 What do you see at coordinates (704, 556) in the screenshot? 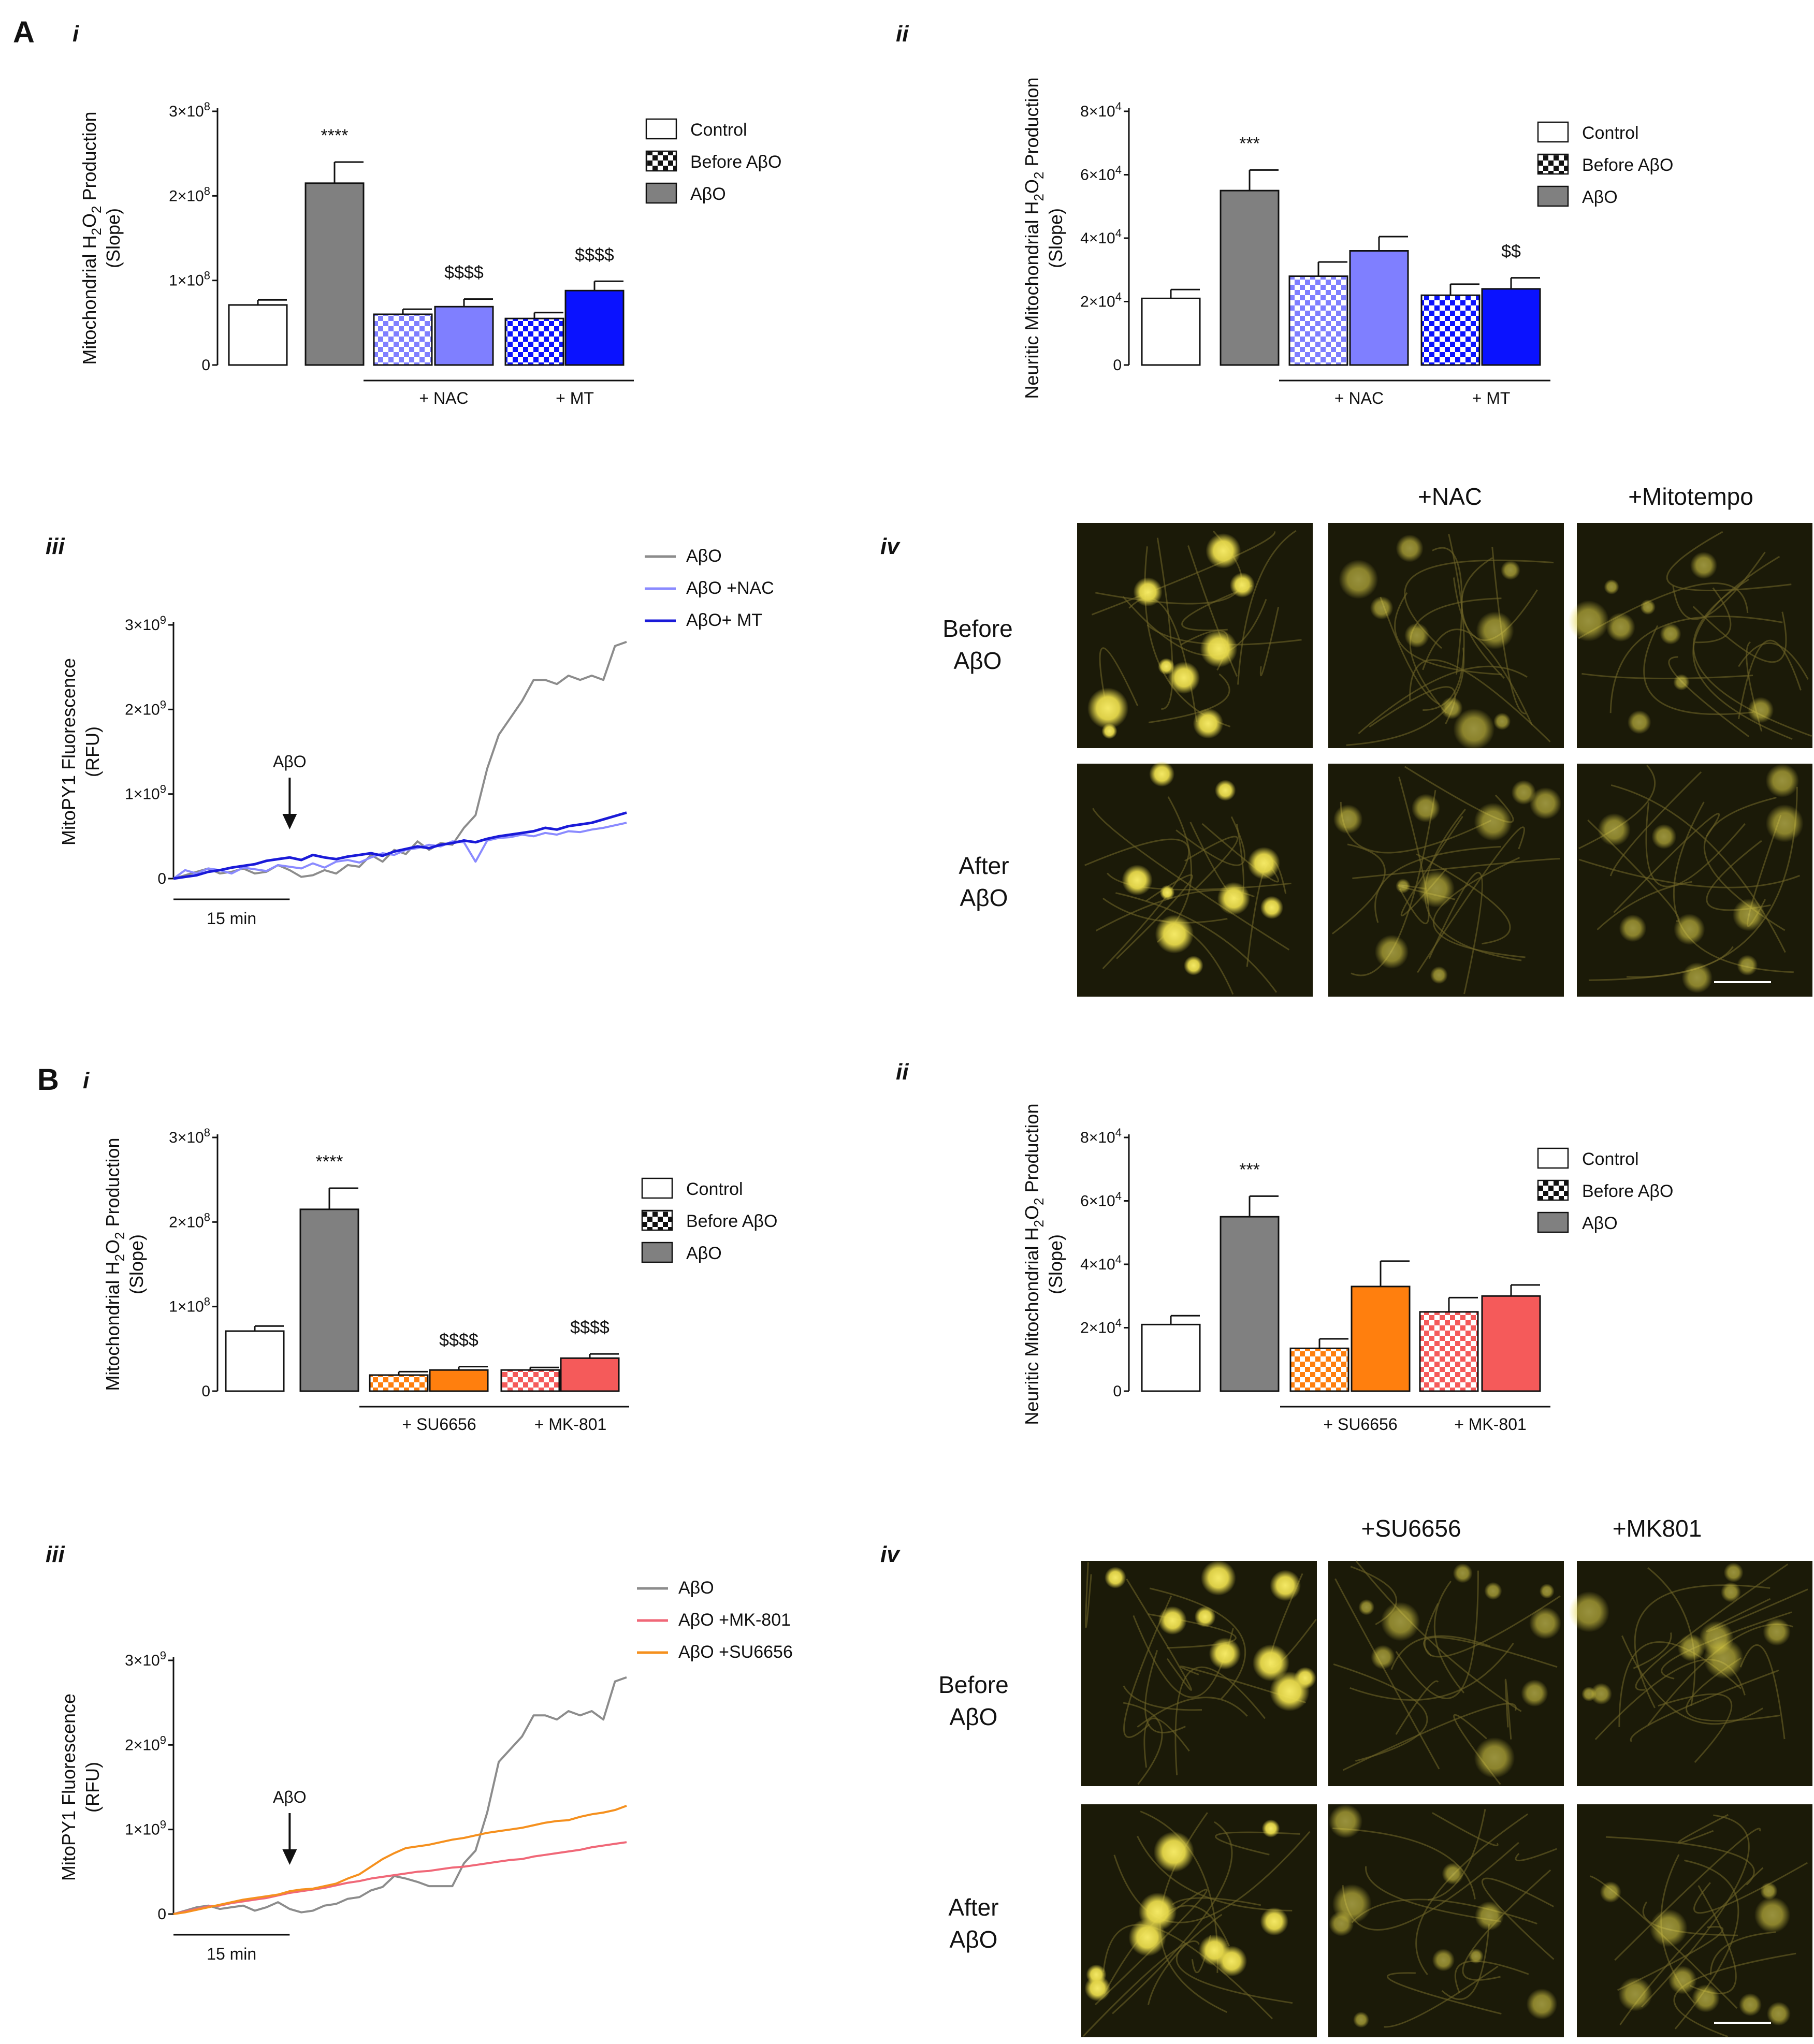
I see `legend-label: AβO` at bounding box center [704, 556].